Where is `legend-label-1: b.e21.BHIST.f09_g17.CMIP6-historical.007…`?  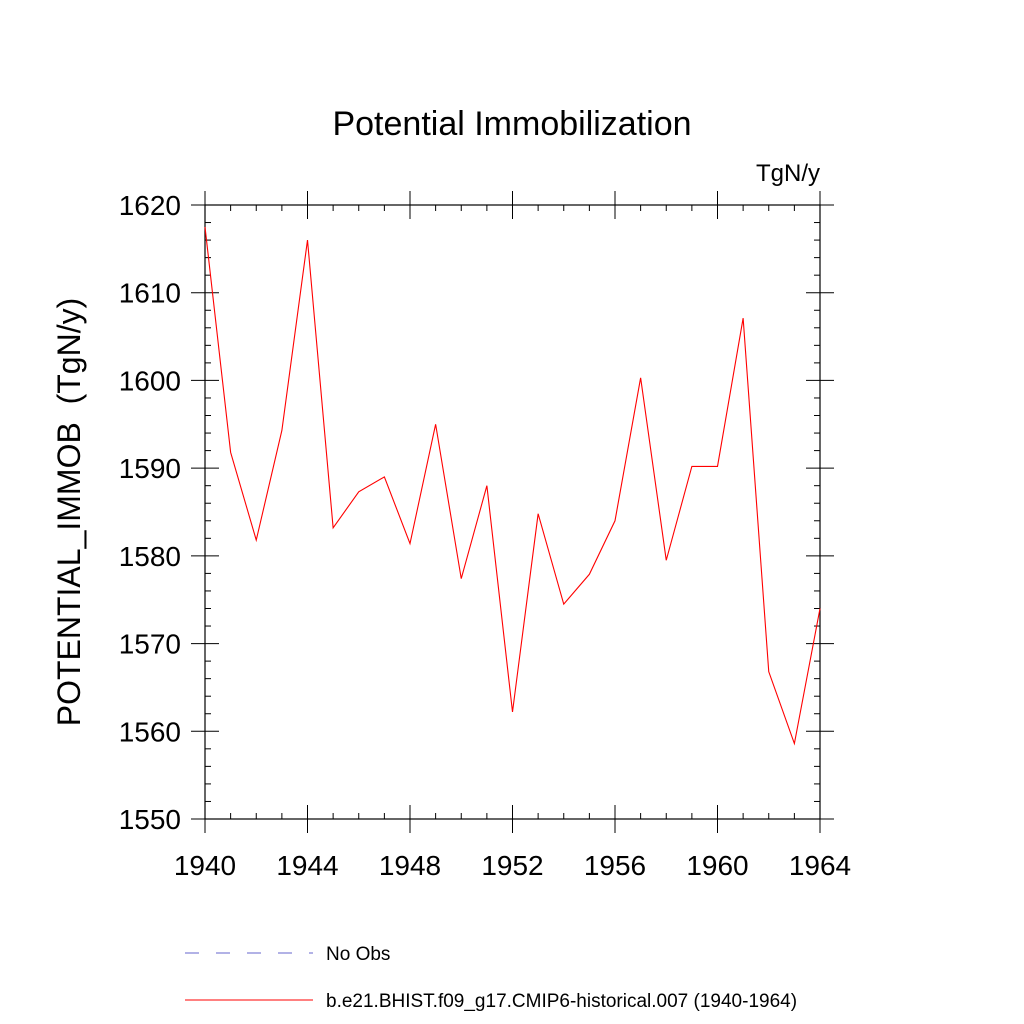
legend-label-1: b.e21.BHIST.f09_g17.CMIP6-historical.007… is located at coordinates (561, 1001).